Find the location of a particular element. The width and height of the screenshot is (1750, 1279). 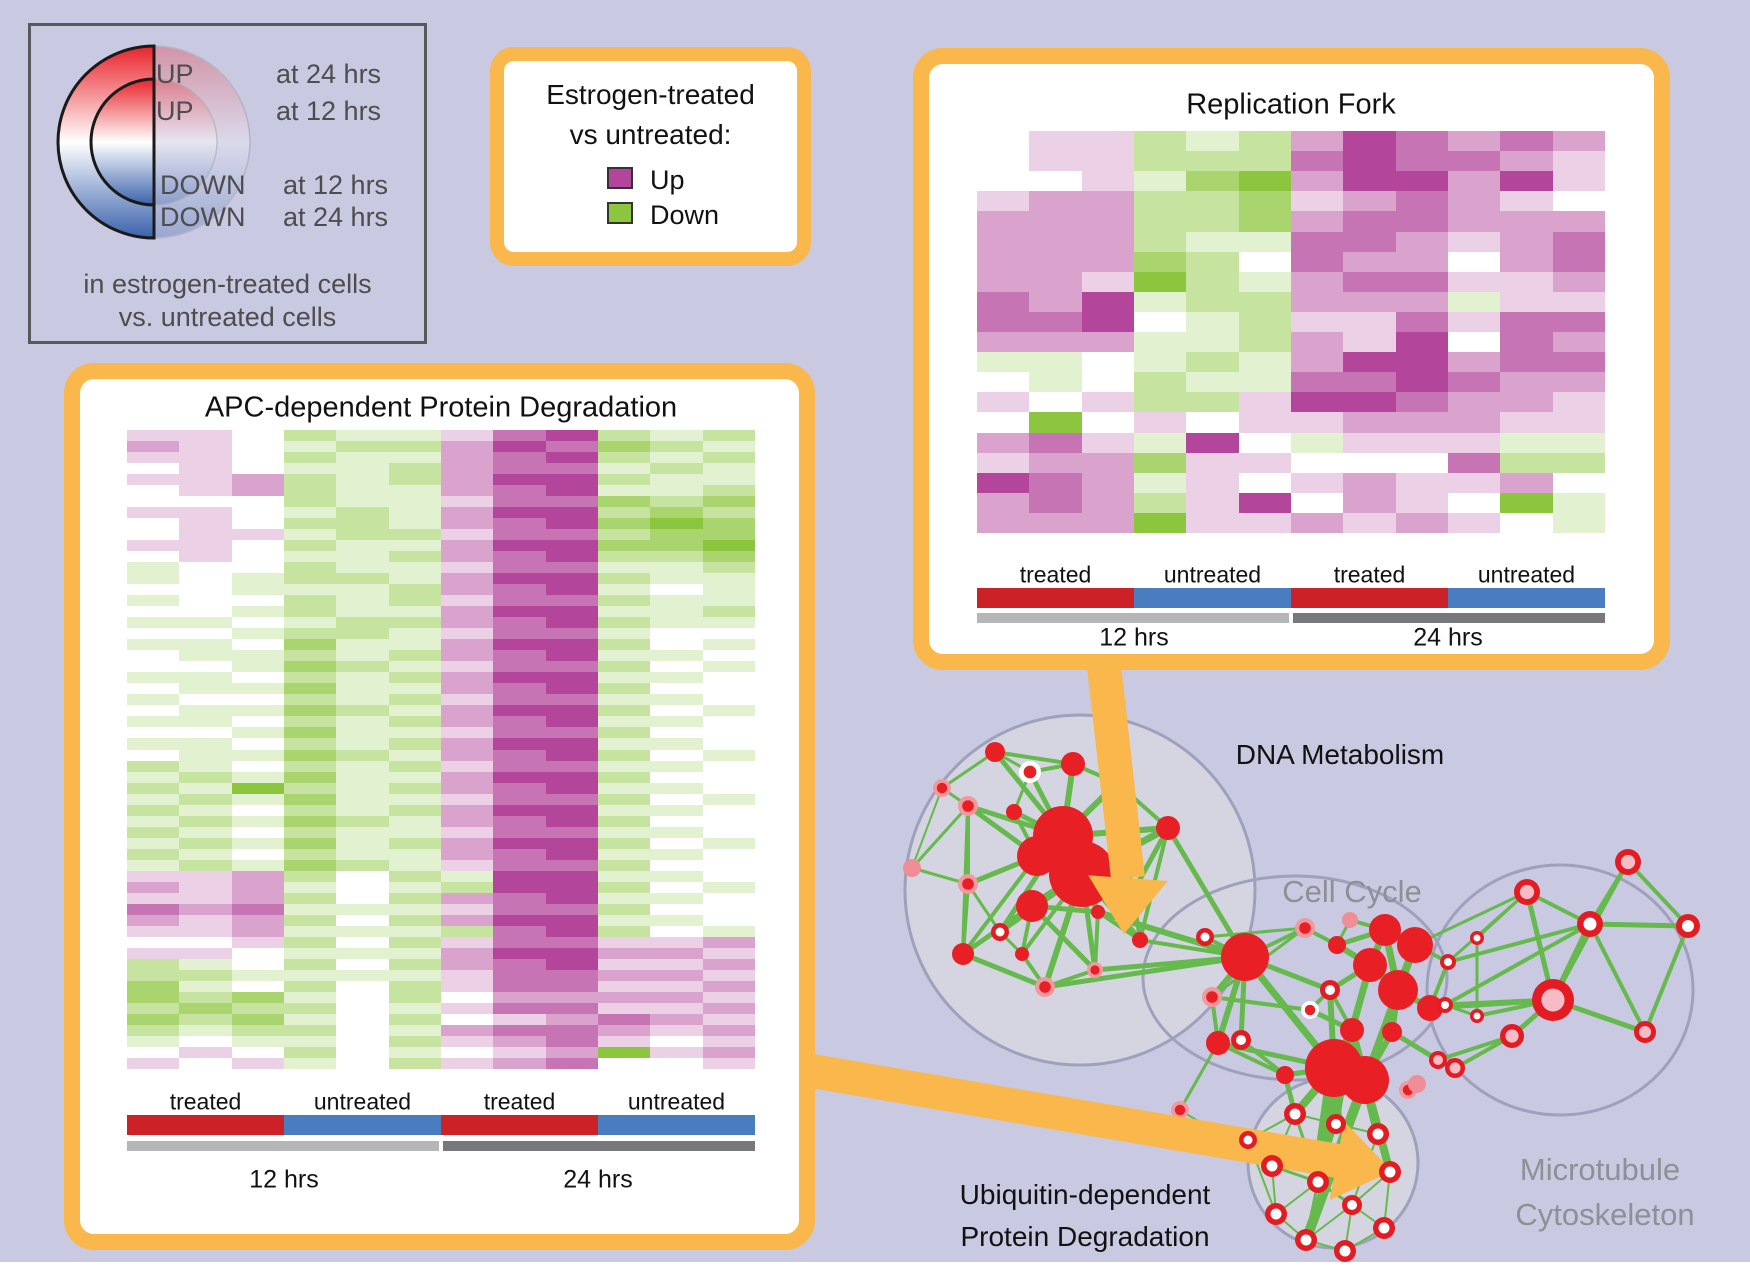

network-edge is located at coordinates (1666, 979).